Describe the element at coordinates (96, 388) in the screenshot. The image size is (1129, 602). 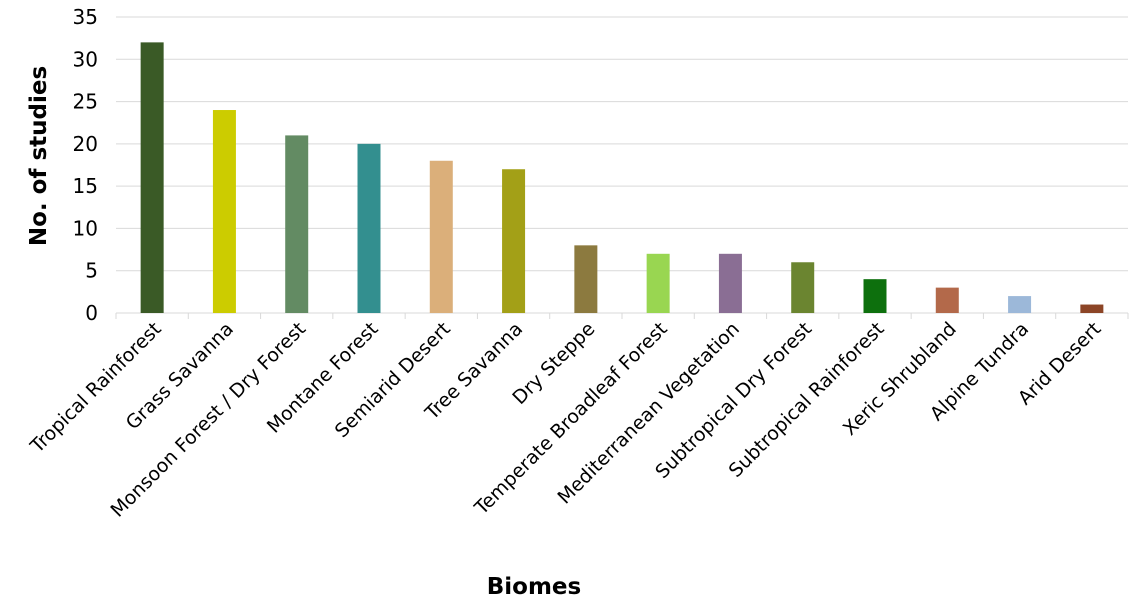
I see `x-tick-label: Tropical Rainforest` at that location.